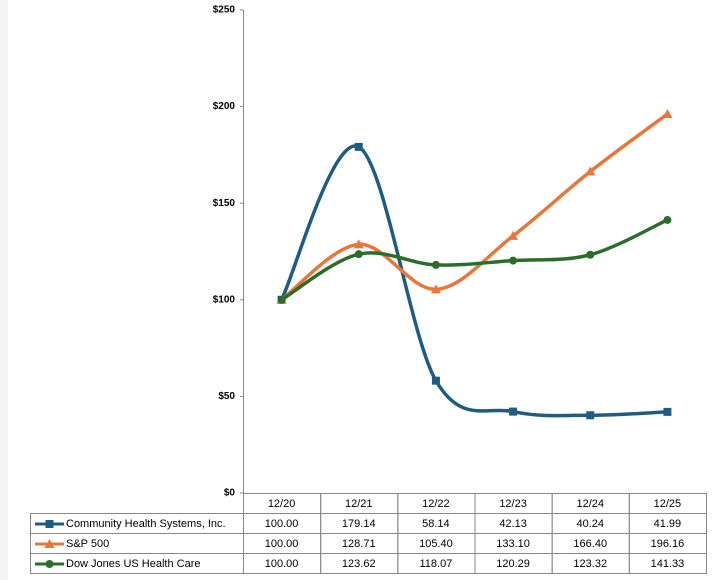 The image size is (712, 580). Describe the element at coordinates (282, 504) in the screenshot. I see `x-tick-label: 12/20` at that location.